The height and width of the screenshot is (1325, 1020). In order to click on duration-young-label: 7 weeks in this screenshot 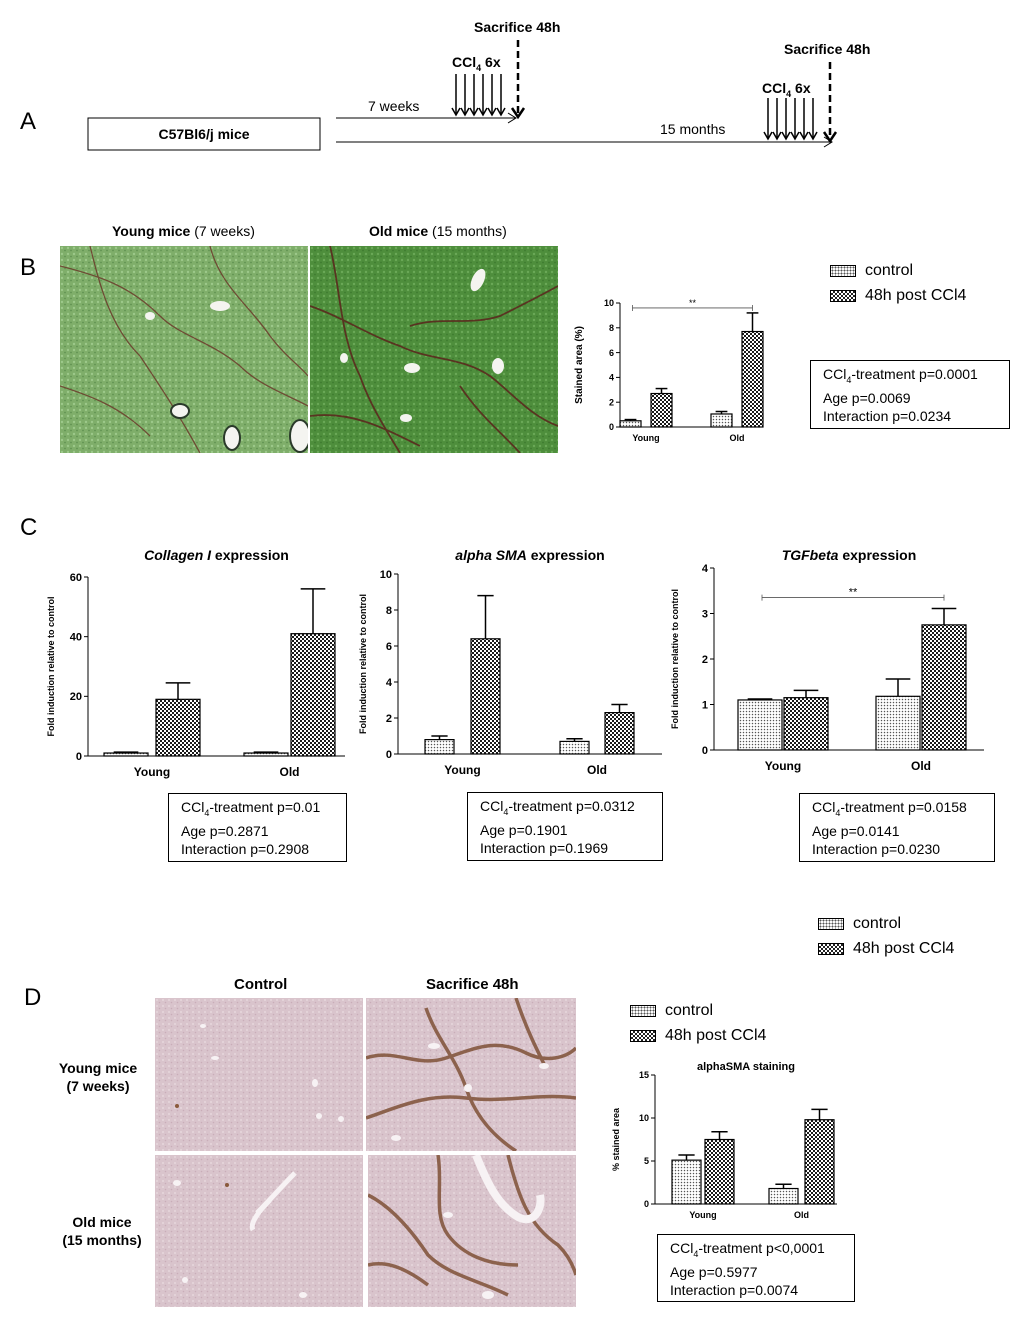, I will do `click(394, 106)`.